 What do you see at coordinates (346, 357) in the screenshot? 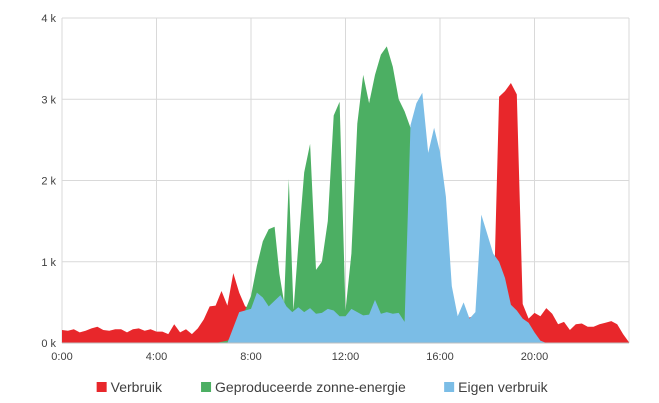
I see `x-tick-label: 12:00` at bounding box center [346, 357].